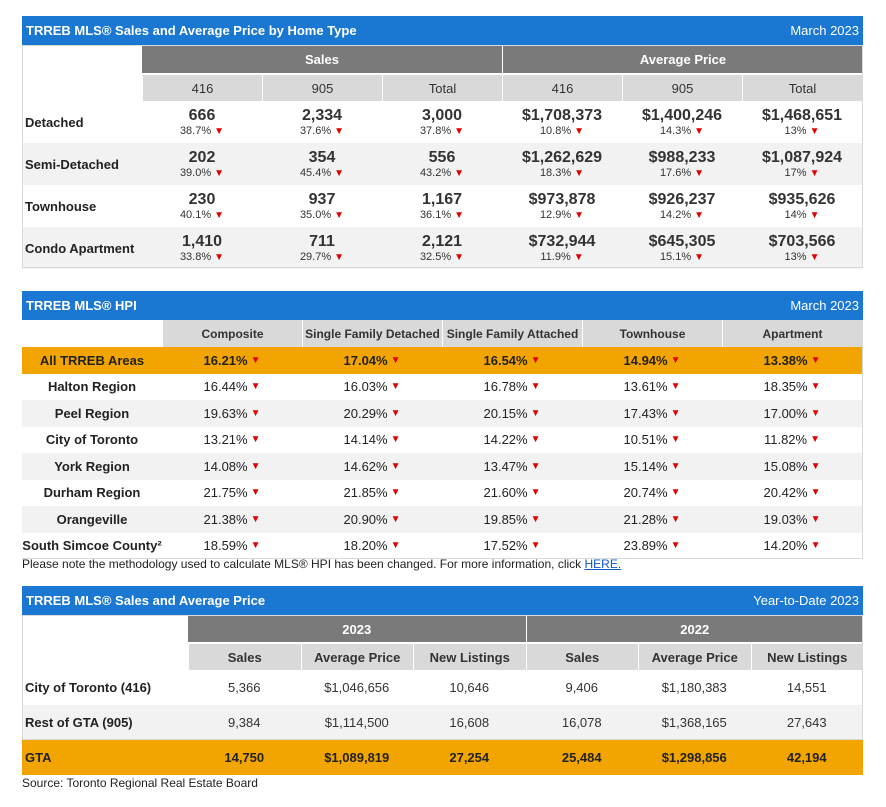  What do you see at coordinates (442, 215) in the screenshot?
I see `percent-change: 36.1% ▼` at bounding box center [442, 215].